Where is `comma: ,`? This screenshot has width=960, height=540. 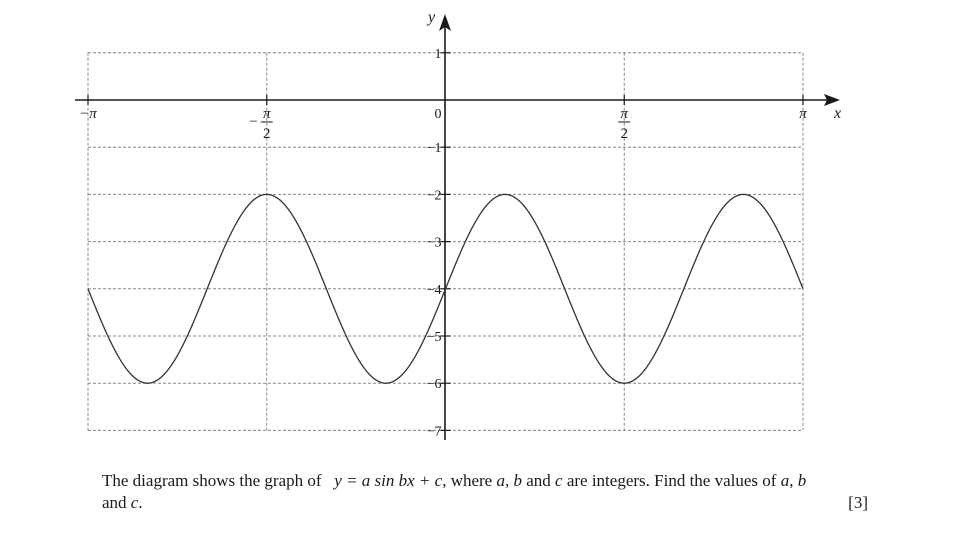 comma: , is located at coordinates (507, 480).